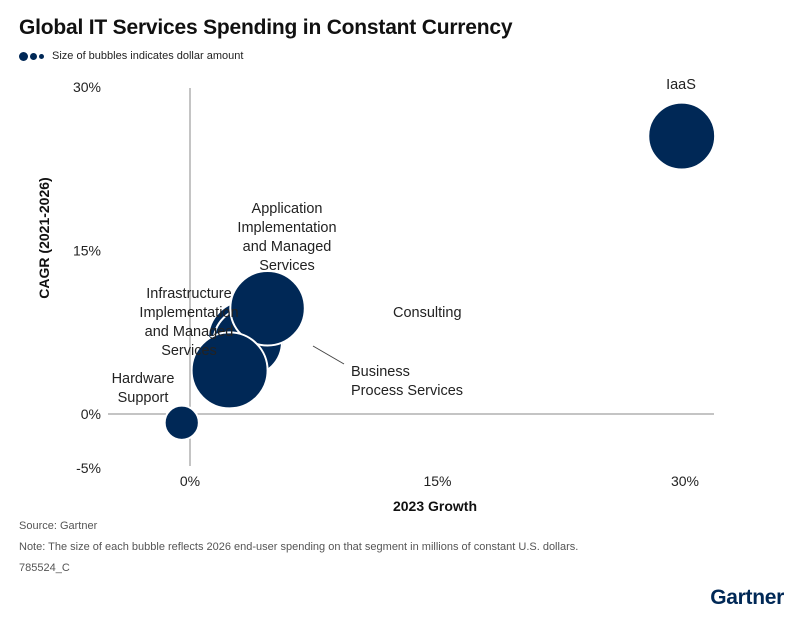 This screenshot has height=618, width=800. Describe the element at coordinates (32, 56) in the screenshot. I see `bubble-size-legend-icon` at that location.